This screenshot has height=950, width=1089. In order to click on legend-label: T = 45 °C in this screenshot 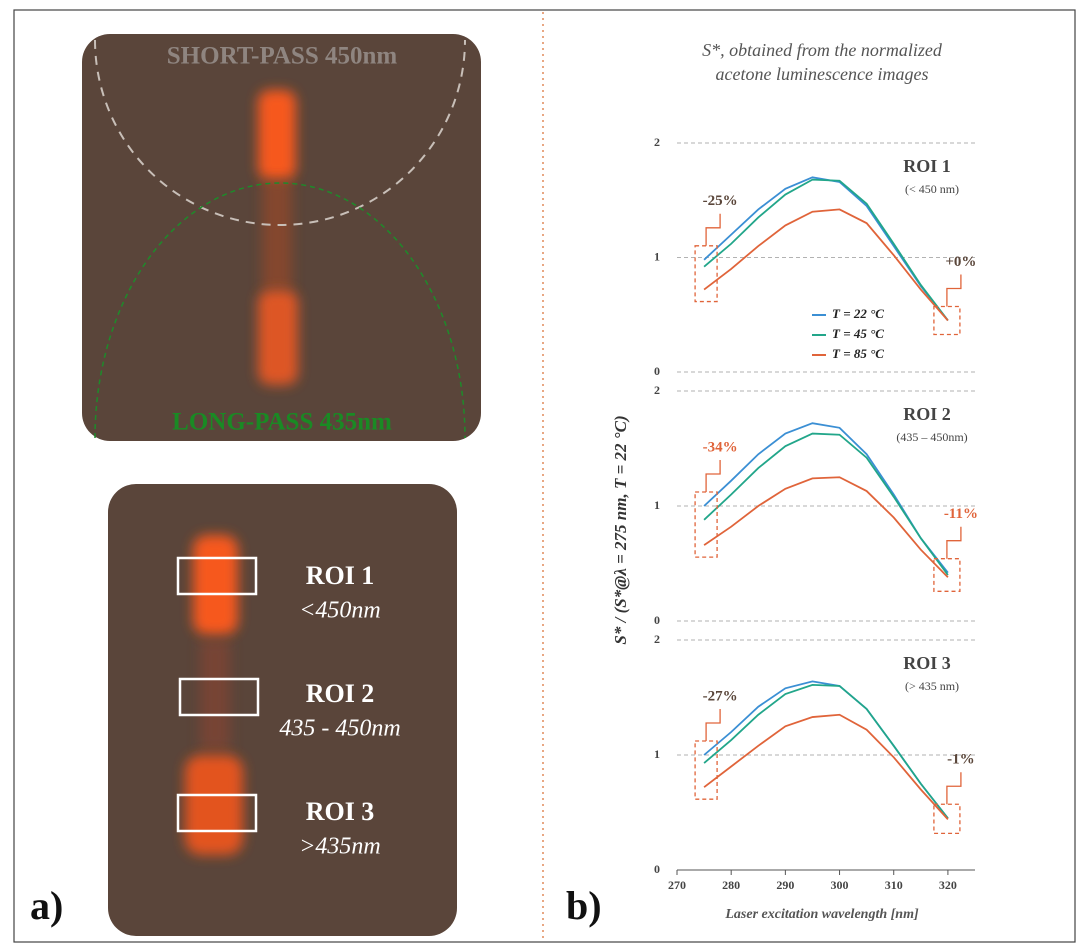, I will do `click(858, 333)`.